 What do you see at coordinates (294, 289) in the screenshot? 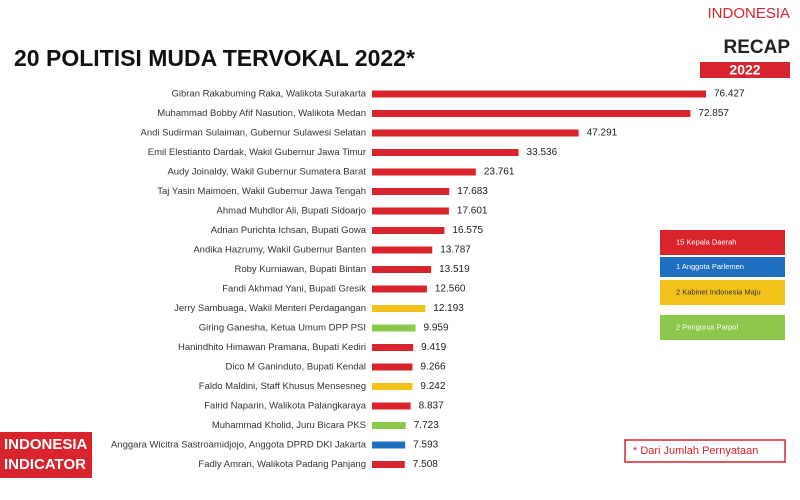
I see `category-label: Fandi Akhmad Yani, Bupati Gresik` at bounding box center [294, 289].